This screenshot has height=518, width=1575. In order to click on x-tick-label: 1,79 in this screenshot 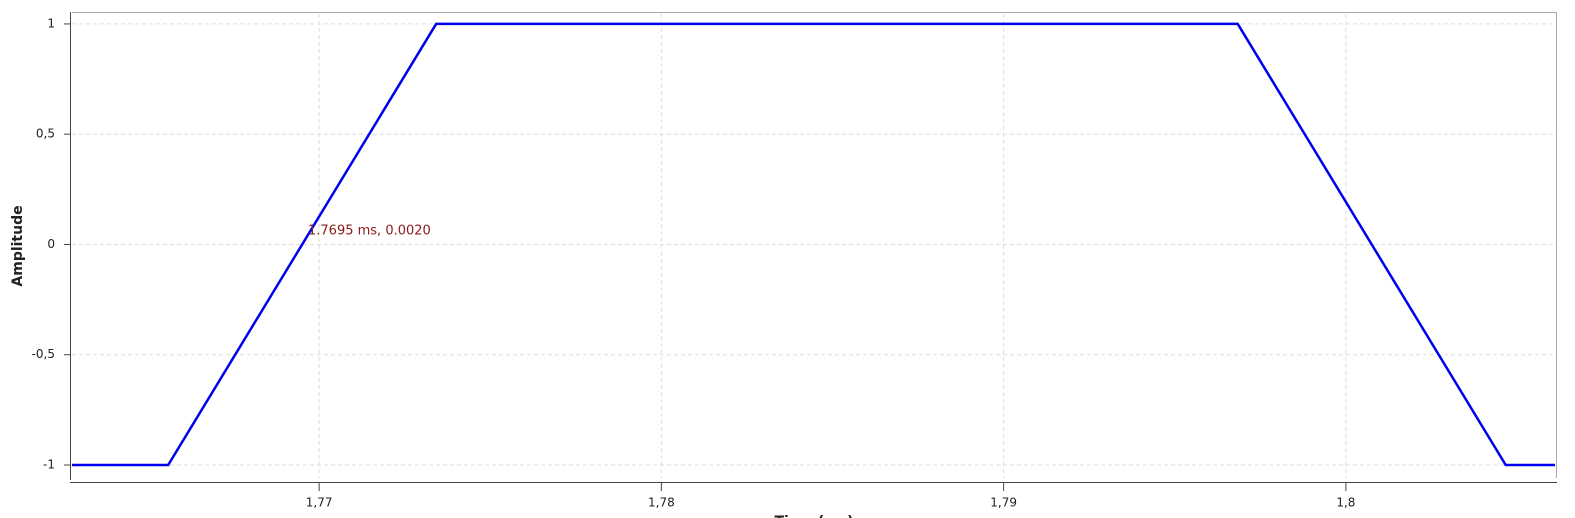, I will do `click(1003, 503)`.